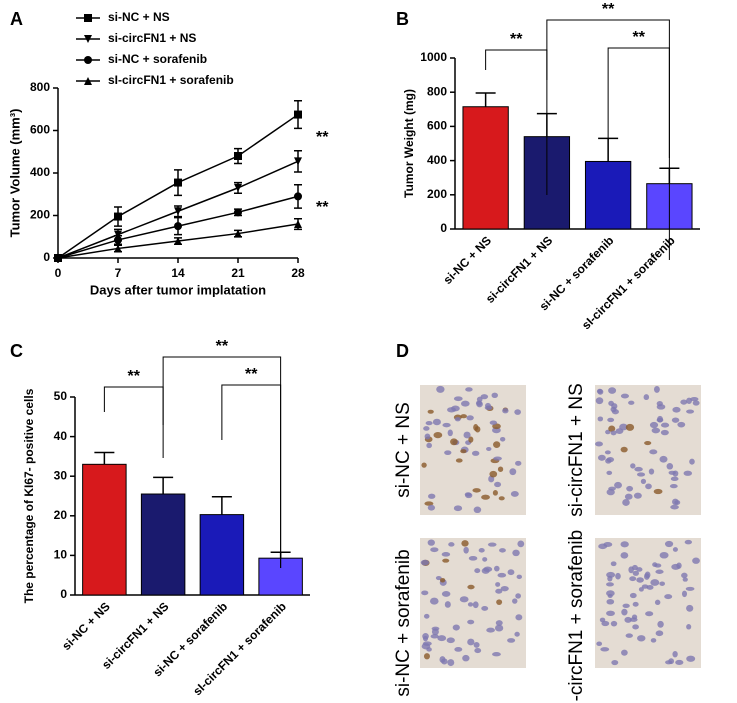 The height and width of the screenshot is (703, 737). What do you see at coordinates (157, 59) in the screenshot?
I see `legend-label: si-NC + sorafenib` at bounding box center [157, 59].